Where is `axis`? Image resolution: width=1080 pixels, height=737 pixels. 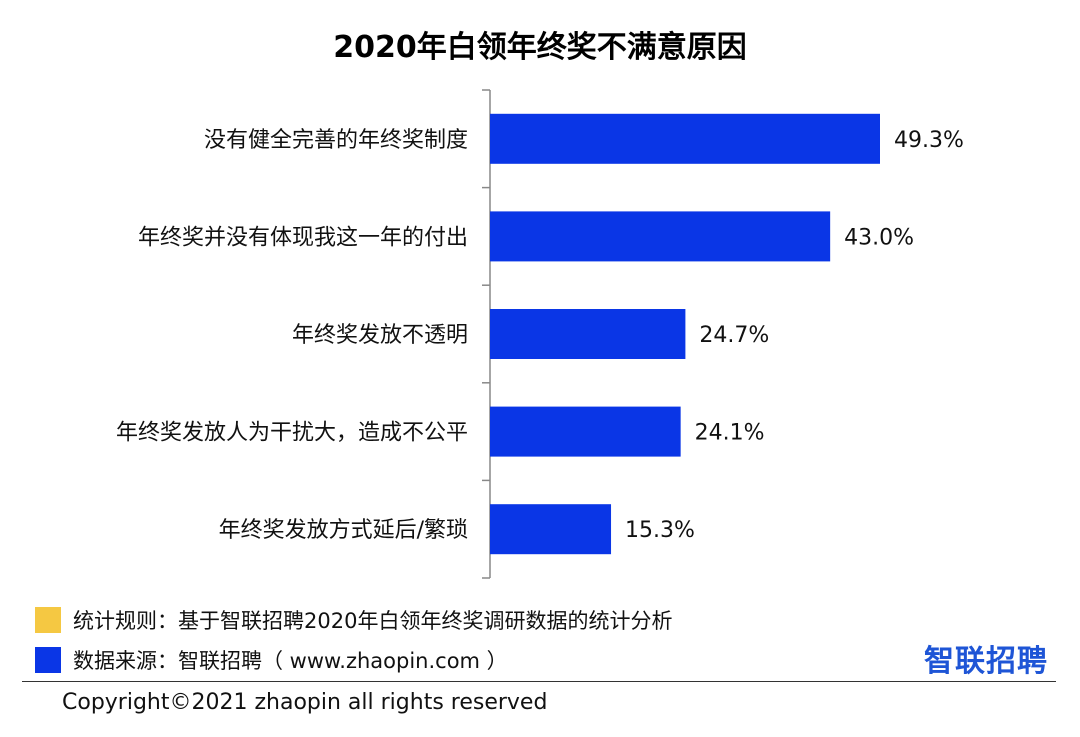
axis is located at coordinates (486, 334).